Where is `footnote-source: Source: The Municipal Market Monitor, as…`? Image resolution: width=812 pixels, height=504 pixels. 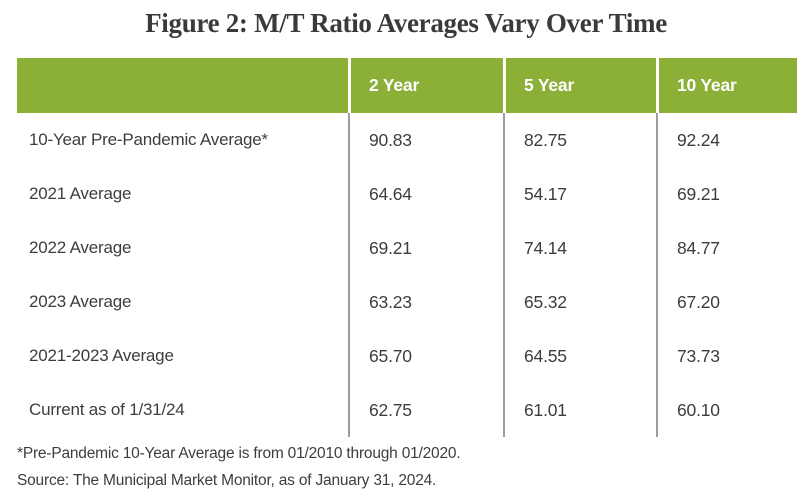 footnote-source: Source: The Municipal Market Monitor, as… is located at coordinates (227, 480).